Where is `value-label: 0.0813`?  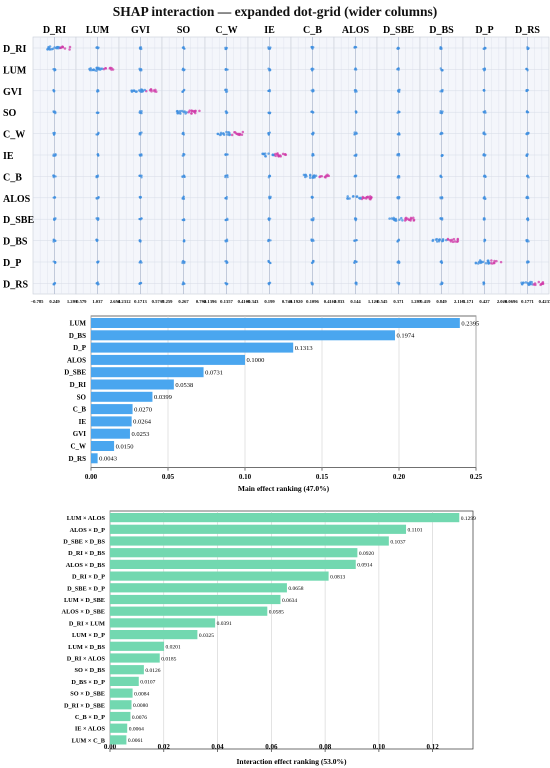
value-label: 0.0813 is located at coordinates (337, 577).